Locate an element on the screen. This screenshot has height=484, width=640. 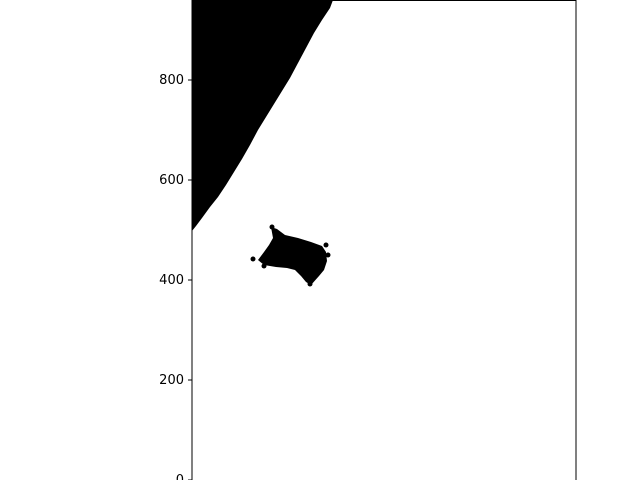
y-tick-label: 600 is located at coordinates (171, 180).